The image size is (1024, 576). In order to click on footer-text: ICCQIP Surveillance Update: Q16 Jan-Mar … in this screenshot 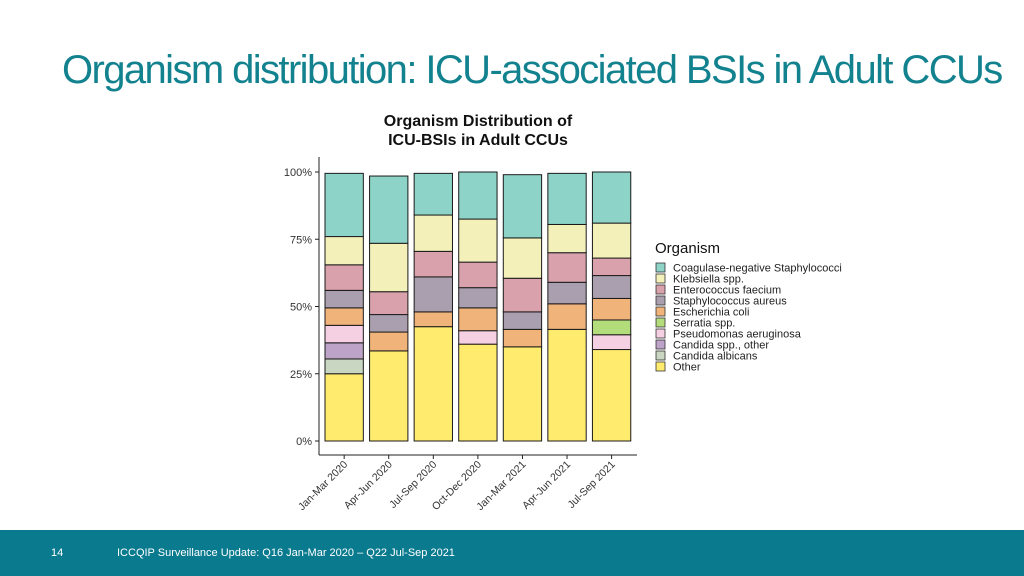, I will do `click(286, 553)`.